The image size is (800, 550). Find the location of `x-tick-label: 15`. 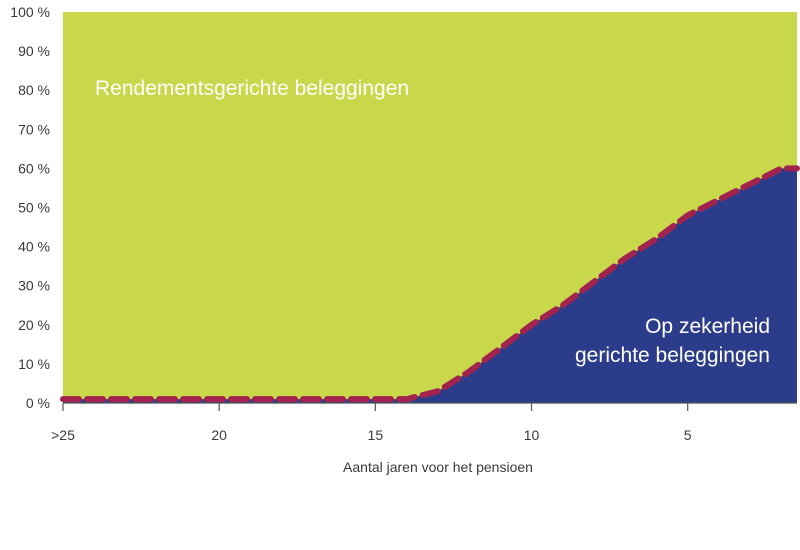

x-tick-label: 15 is located at coordinates (376, 435).